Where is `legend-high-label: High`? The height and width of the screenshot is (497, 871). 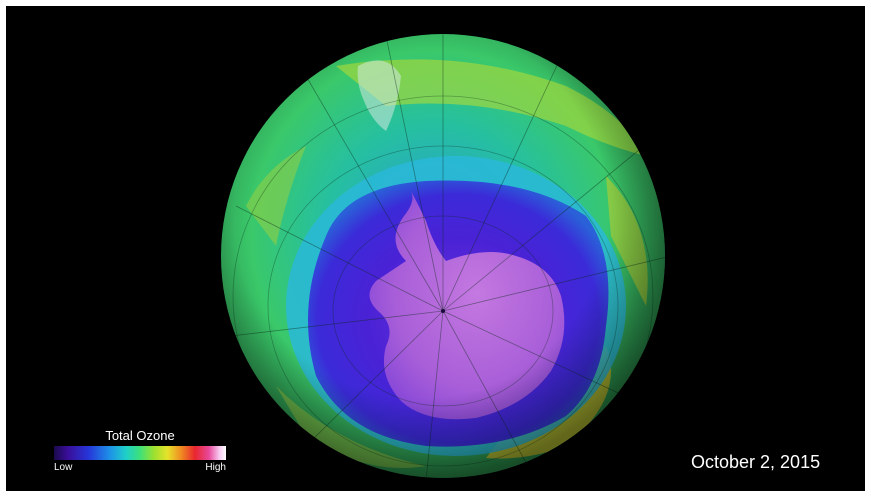 legend-high-label: High is located at coordinates (215, 467).